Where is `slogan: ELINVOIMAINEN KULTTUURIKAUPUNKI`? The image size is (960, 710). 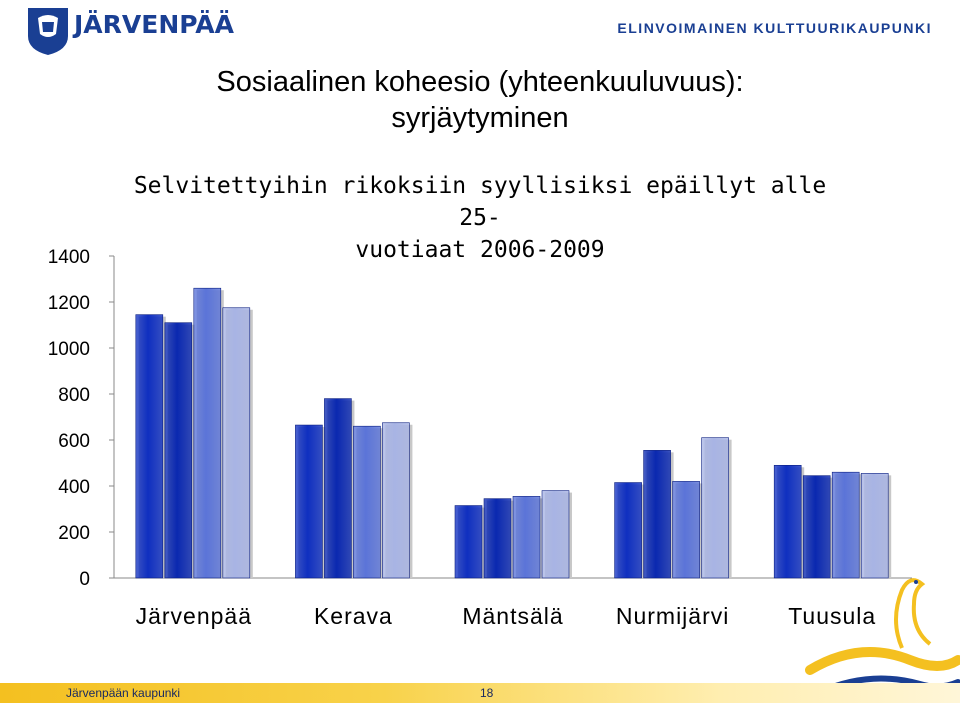 slogan: ELINVOIMAINEN KULTTUURIKAUPUNKI is located at coordinates (774, 28).